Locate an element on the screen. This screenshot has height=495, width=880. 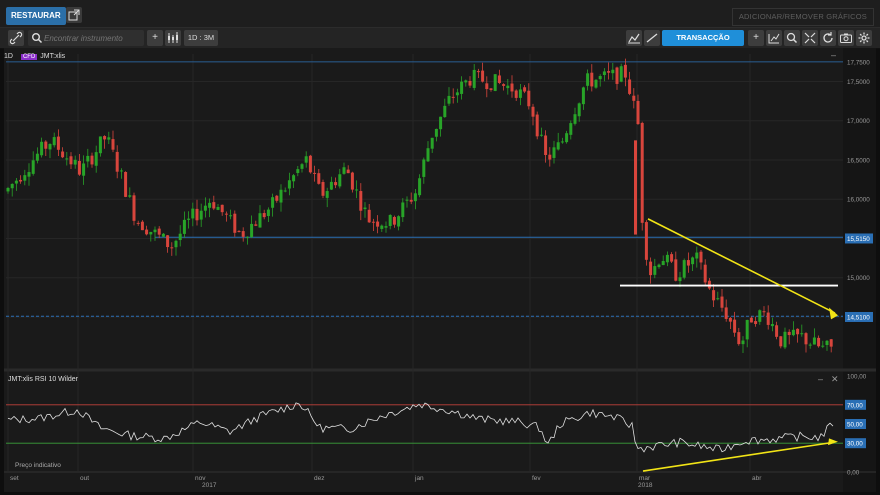
minimize-panel-icon: – is located at coordinates (834, 55).